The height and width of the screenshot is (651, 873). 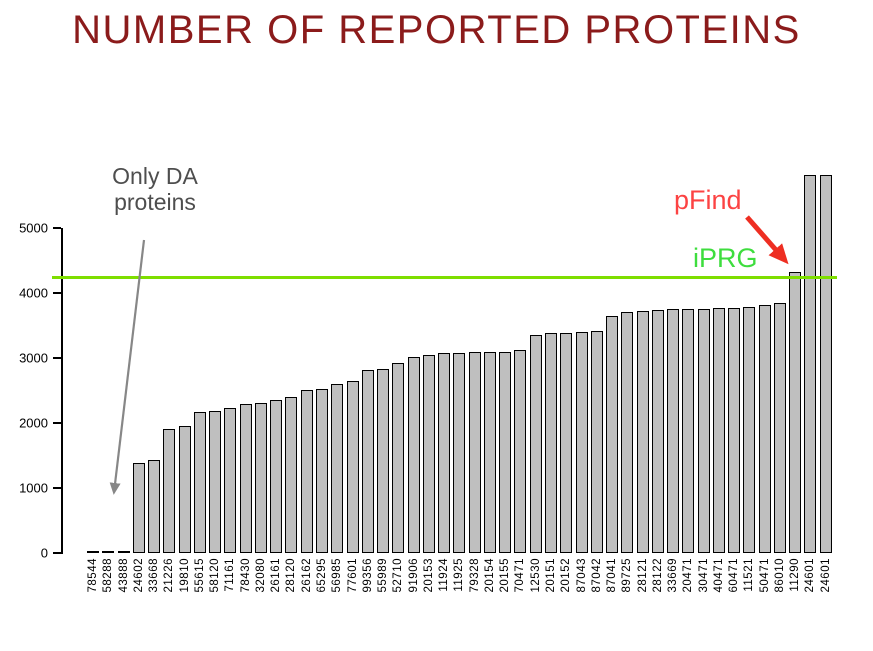 I want to click on x-tick-label: 11924, so click(x=444, y=575).